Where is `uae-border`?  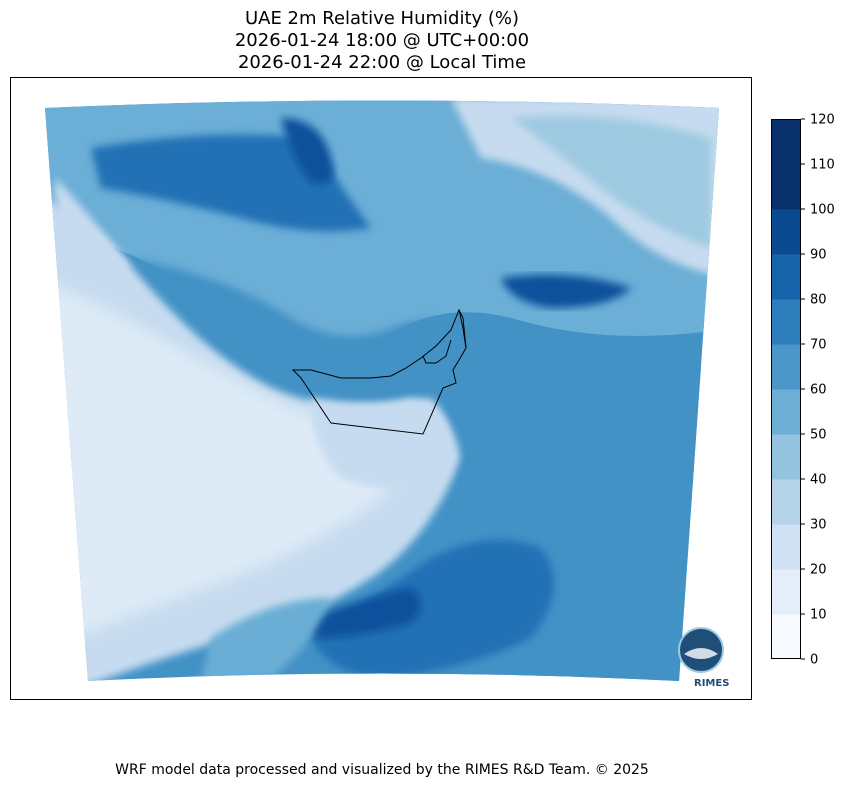 uae-border is located at coordinates (379, 371).